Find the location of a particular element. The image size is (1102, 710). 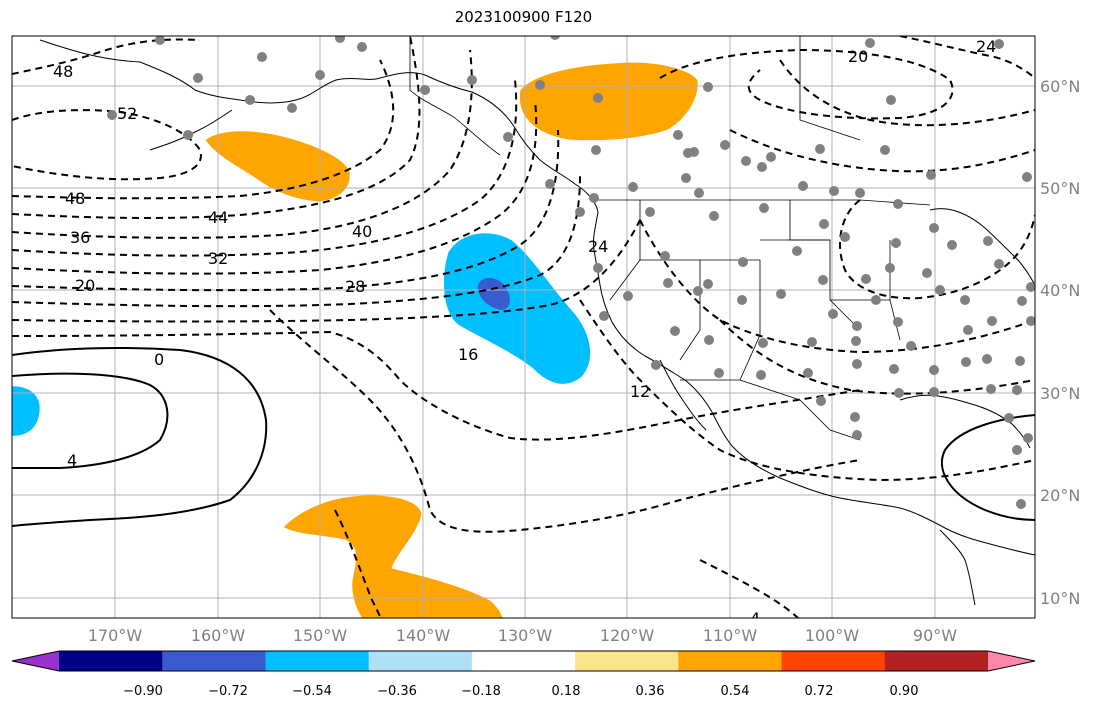

colorbar-tick-label: −0.36 is located at coordinates (397, 691).